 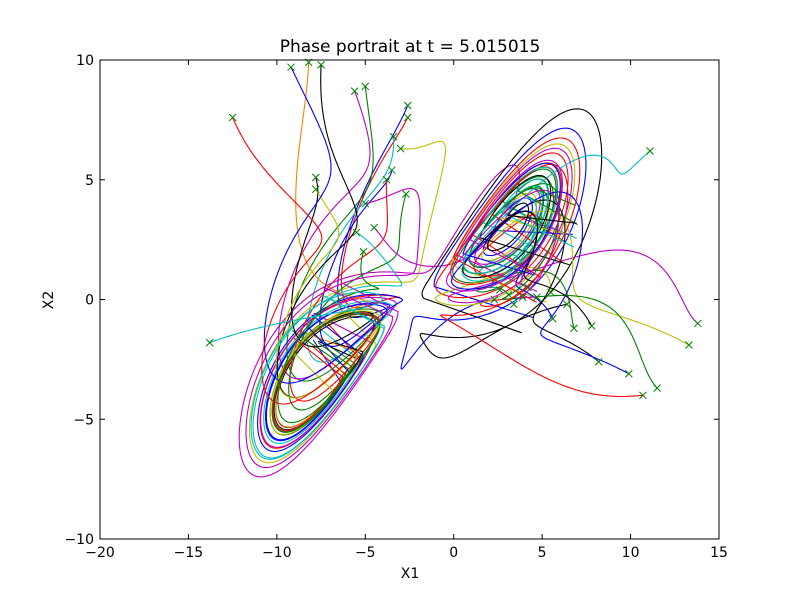 I want to click on x-tick-label: 5, so click(x=542, y=553).